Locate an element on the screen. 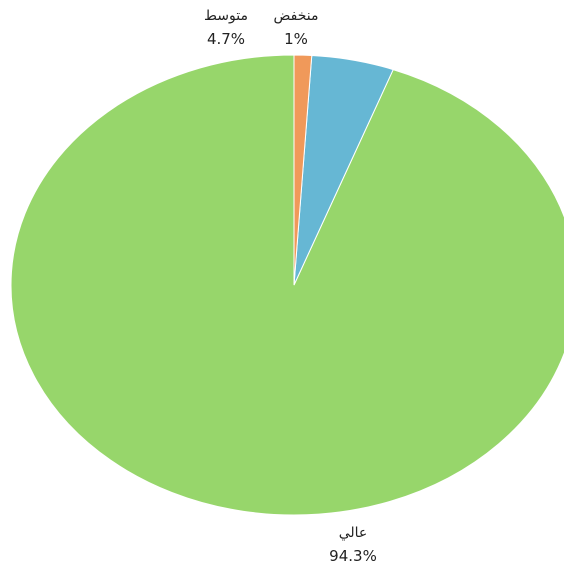 The height and width of the screenshot is (572, 564). slice-label-name-2: منخفض is located at coordinates (296, 16).